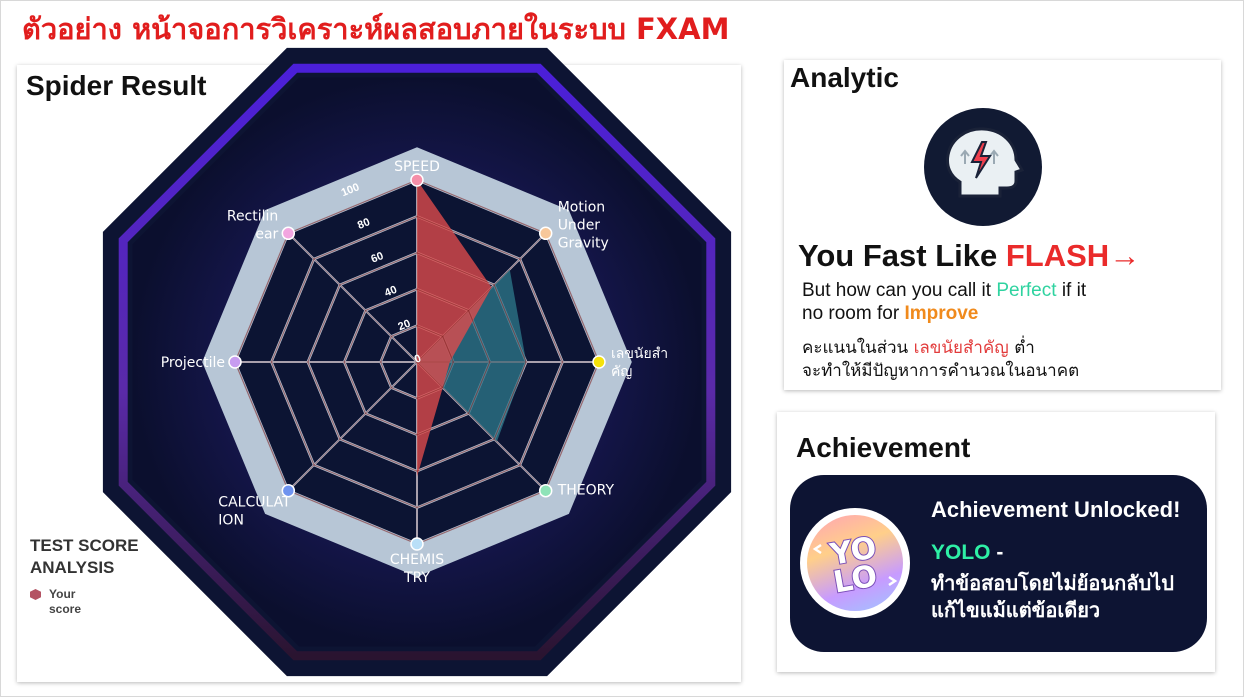 This screenshot has width=1244, height=697. I want to click on axis-label: Rectilin ear, so click(253, 225).